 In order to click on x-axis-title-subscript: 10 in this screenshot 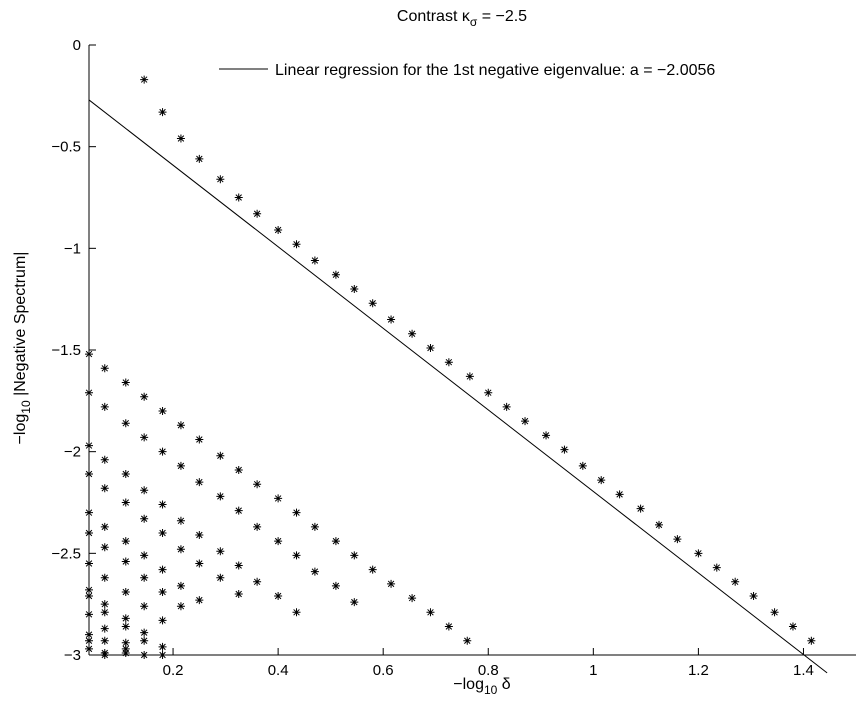, I will do `click(491, 690)`.